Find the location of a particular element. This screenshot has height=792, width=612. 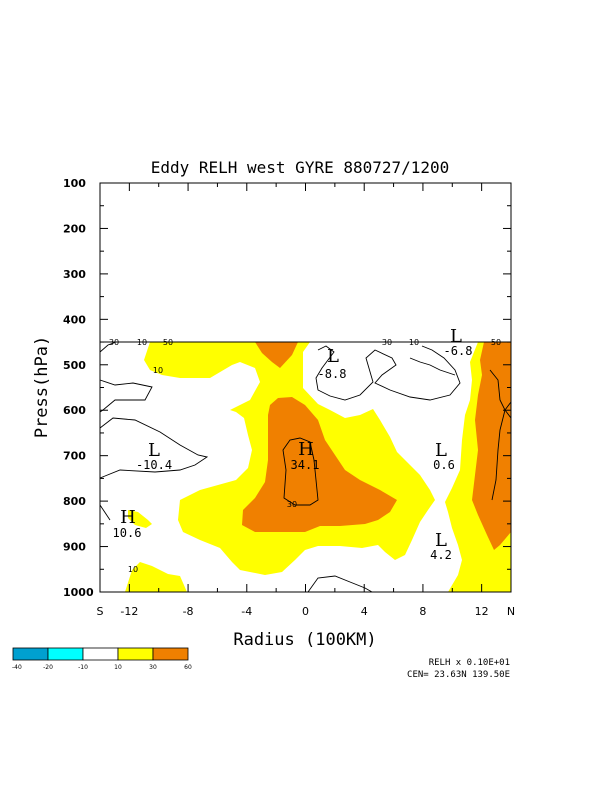

contour-center-right-a is located at coordinates (388, 373).